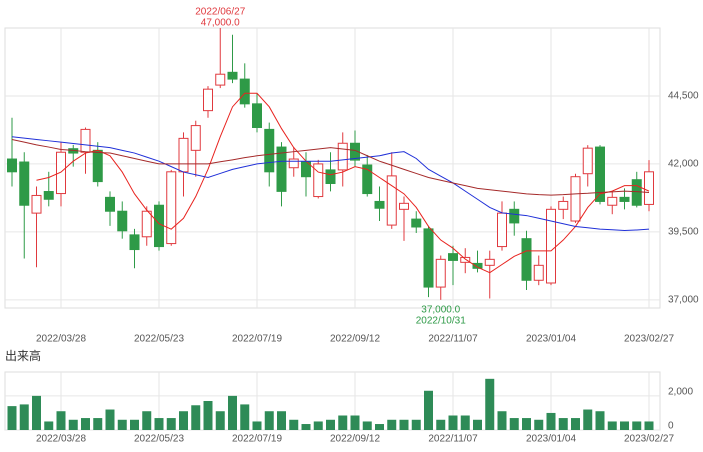 This screenshot has width=703, height=452. I want to click on y-tick-label: 37,000, so click(683, 299).